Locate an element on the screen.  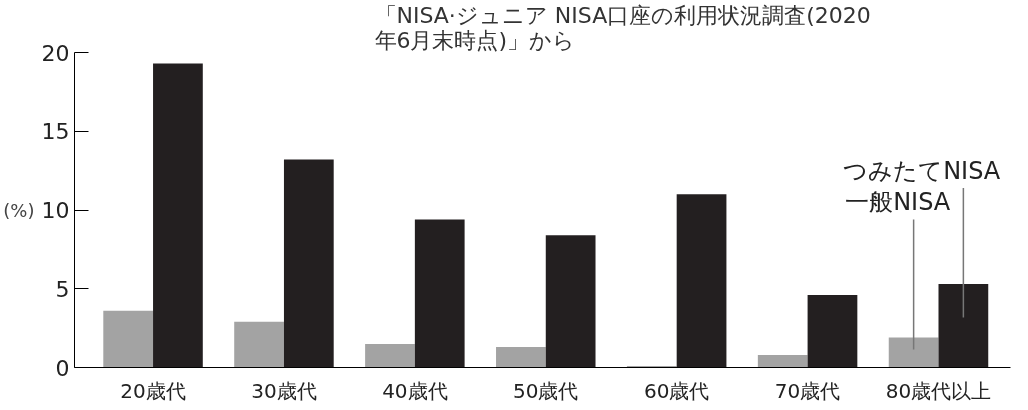
x-tick-label: 50歳代 is located at coordinates (546, 390).